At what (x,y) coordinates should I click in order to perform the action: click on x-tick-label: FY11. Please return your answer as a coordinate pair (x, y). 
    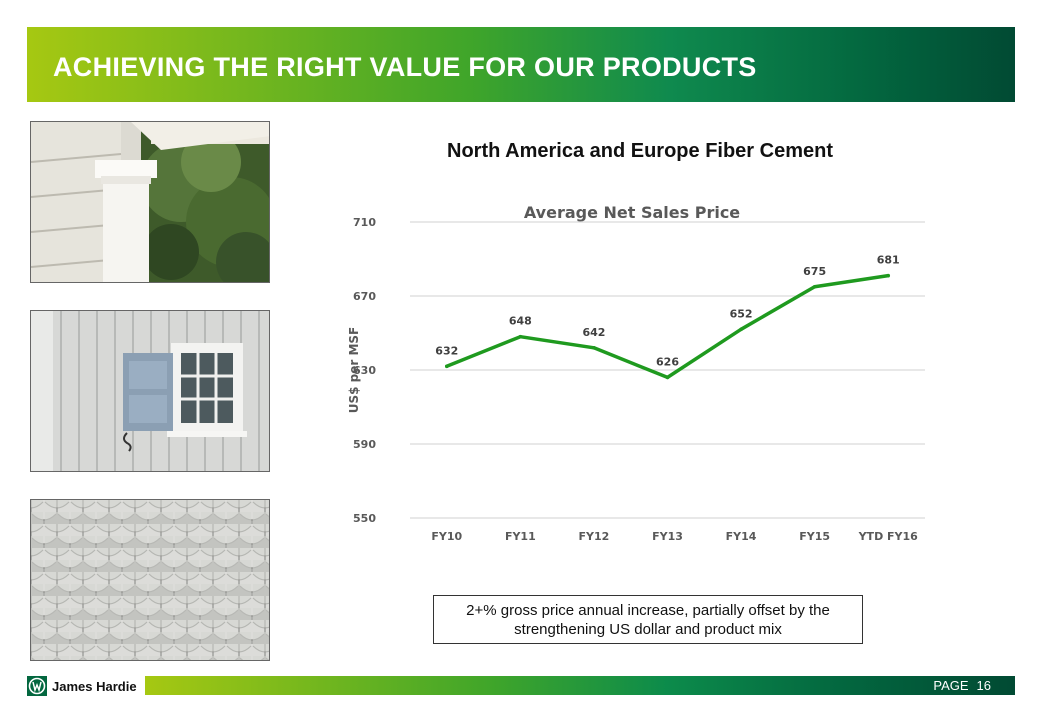
    Looking at the image, I should click on (520, 536).